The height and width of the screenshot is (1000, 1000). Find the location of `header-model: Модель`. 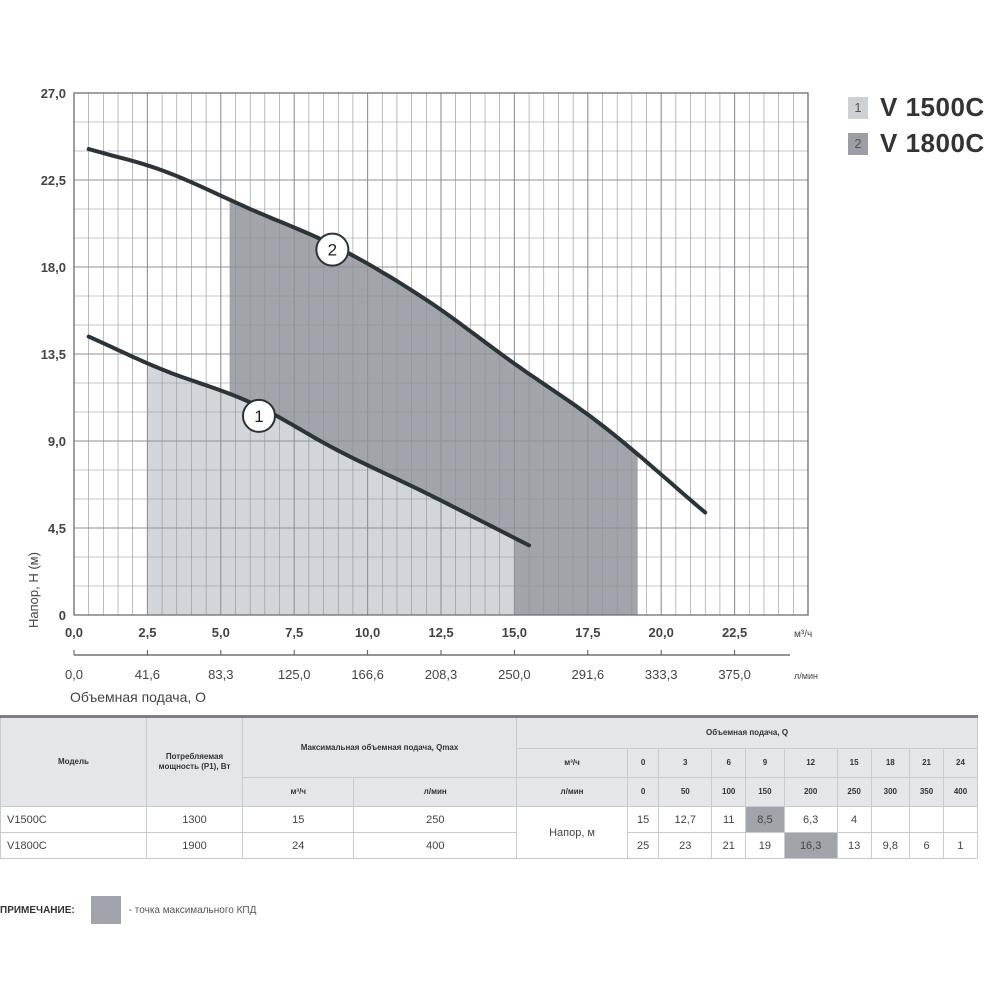

header-model: Модель is located at coordinates (73, 761).